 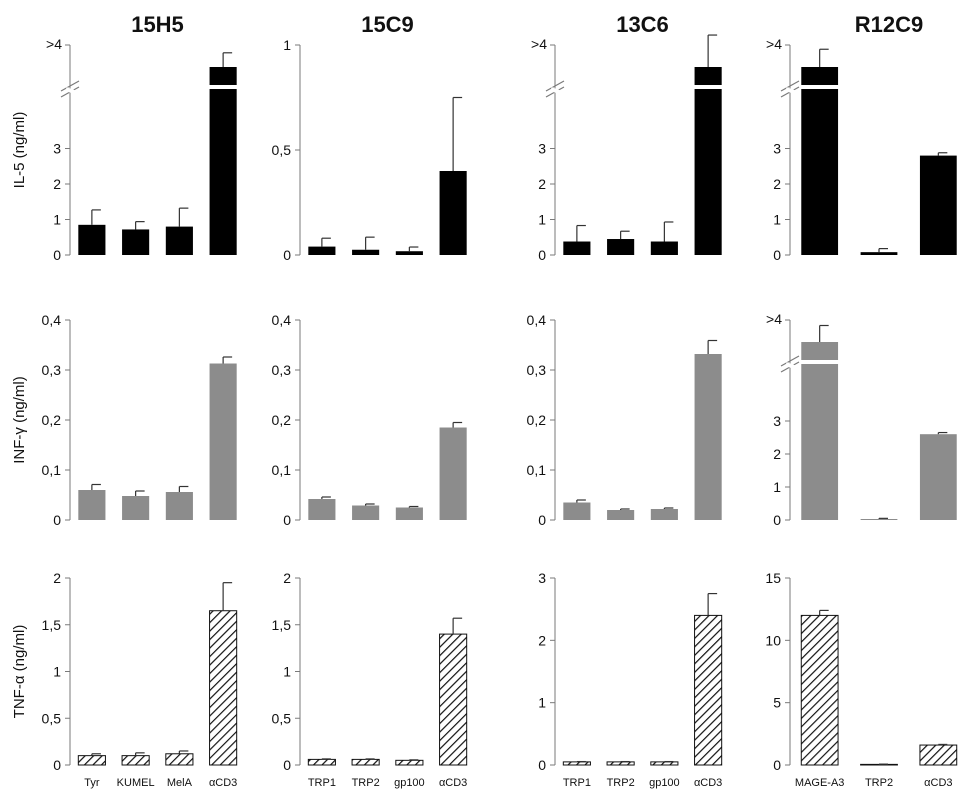 I want to click on y-tick-label: 10, so click(x=773, y=640).